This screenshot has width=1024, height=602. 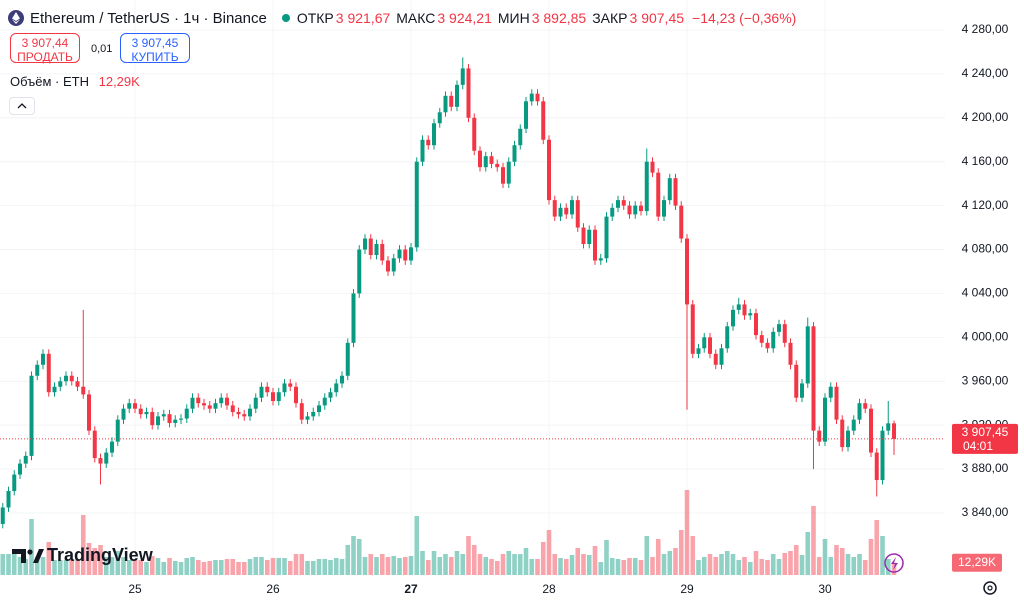 What do you see at coordinates (100, 555) in the screenshot?
I see `logo-text: TradingView` at bounding box center [100, 555].